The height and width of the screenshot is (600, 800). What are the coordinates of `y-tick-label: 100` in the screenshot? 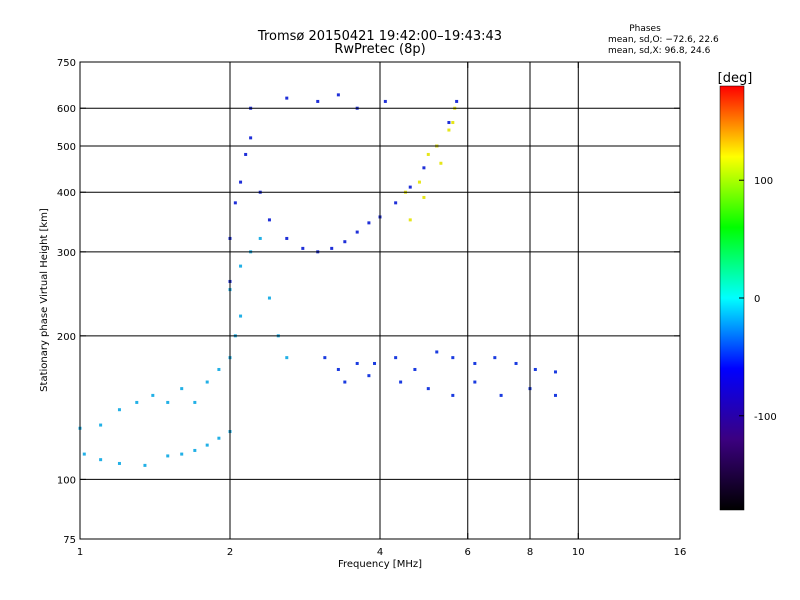 It's located at (66, 480).